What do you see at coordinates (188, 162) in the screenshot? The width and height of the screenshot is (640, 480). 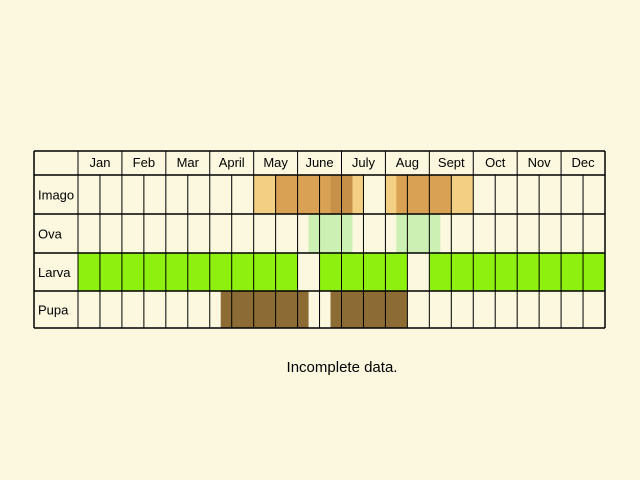 I see `month-label: Mar` at bounding box center [188, 162].